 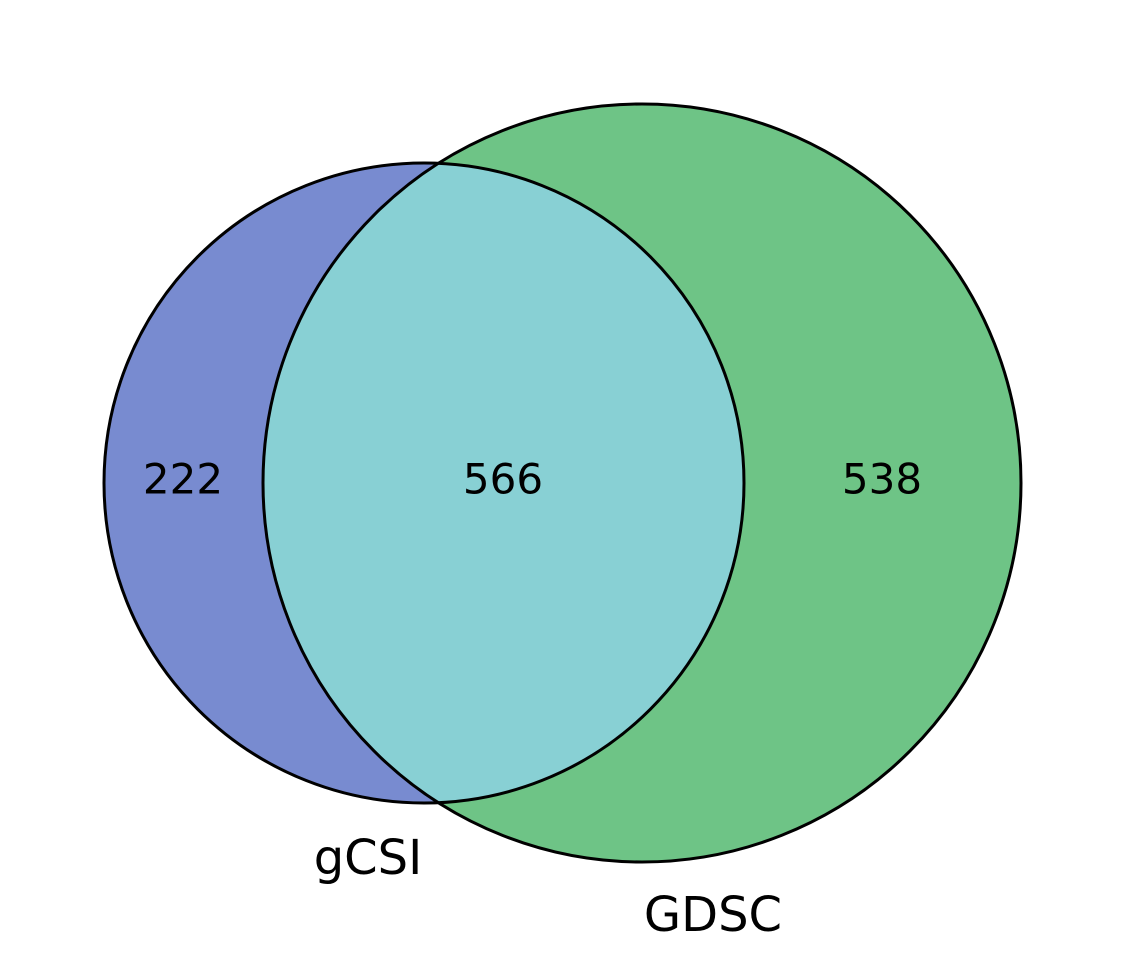 I want to click on gcsi-label: gCSI, so click(x=368, y=858).